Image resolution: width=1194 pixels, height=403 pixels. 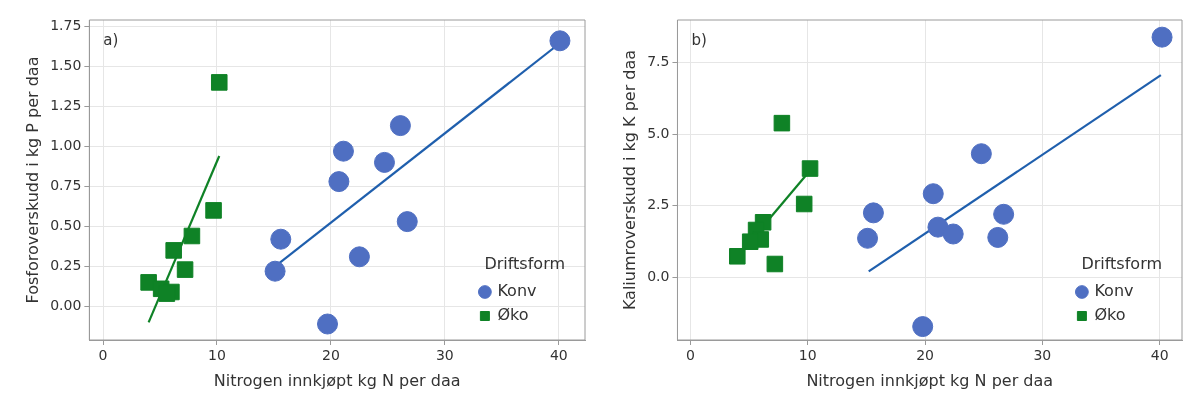 I want to click on y-tick-label: 1.25, so click(x=66, y=105).